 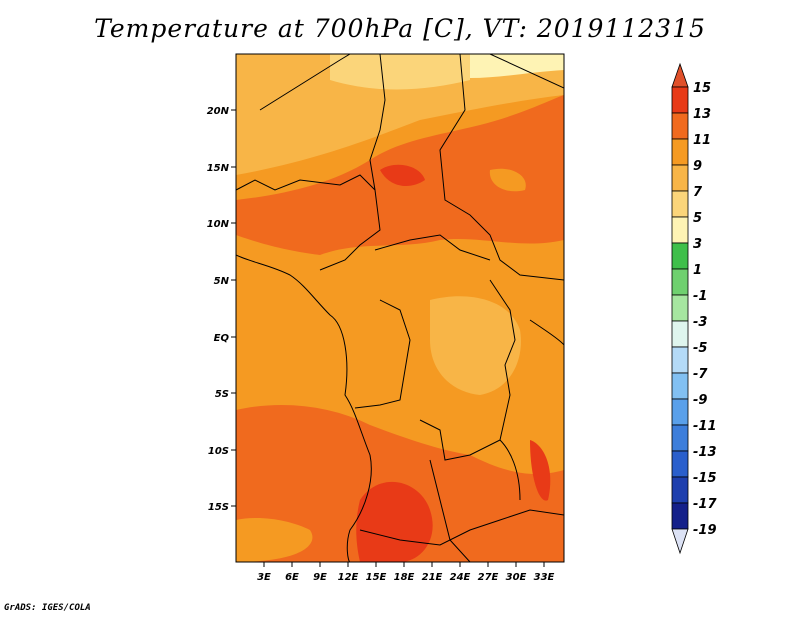 What do you see at coordinates (698, 192) in the screenshot?
I see `colorbar-label: 7` at bounding box center [698, 192].